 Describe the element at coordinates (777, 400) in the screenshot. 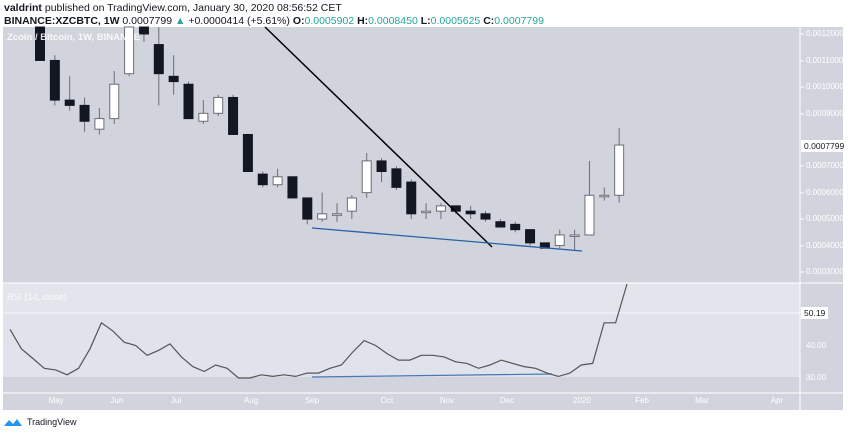

I see `time-tick: Apr` at that location.